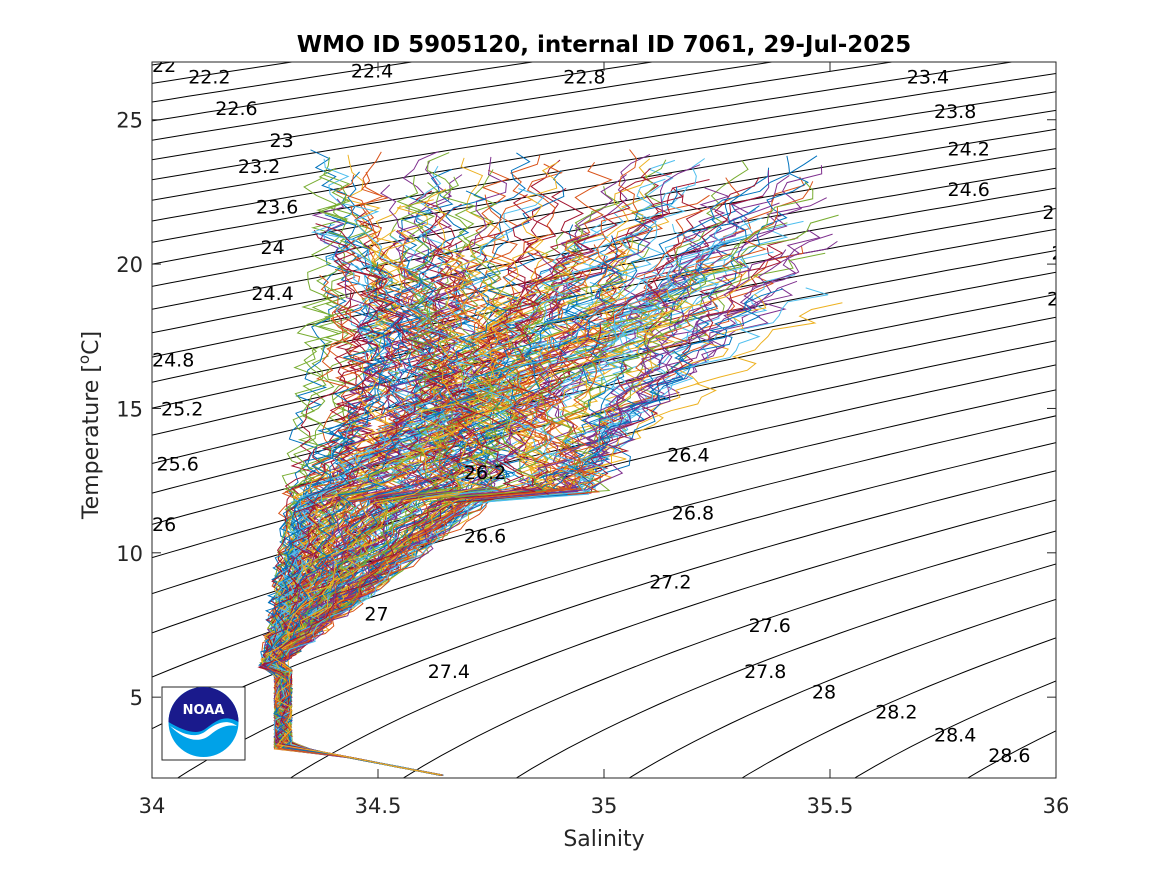 The height and width of the screenshot is (875, 1167). What do you see at coordinates (129, 265) in the screenshot?
I see `y-tick-label-3: 20` at bounding box center [129, 265].